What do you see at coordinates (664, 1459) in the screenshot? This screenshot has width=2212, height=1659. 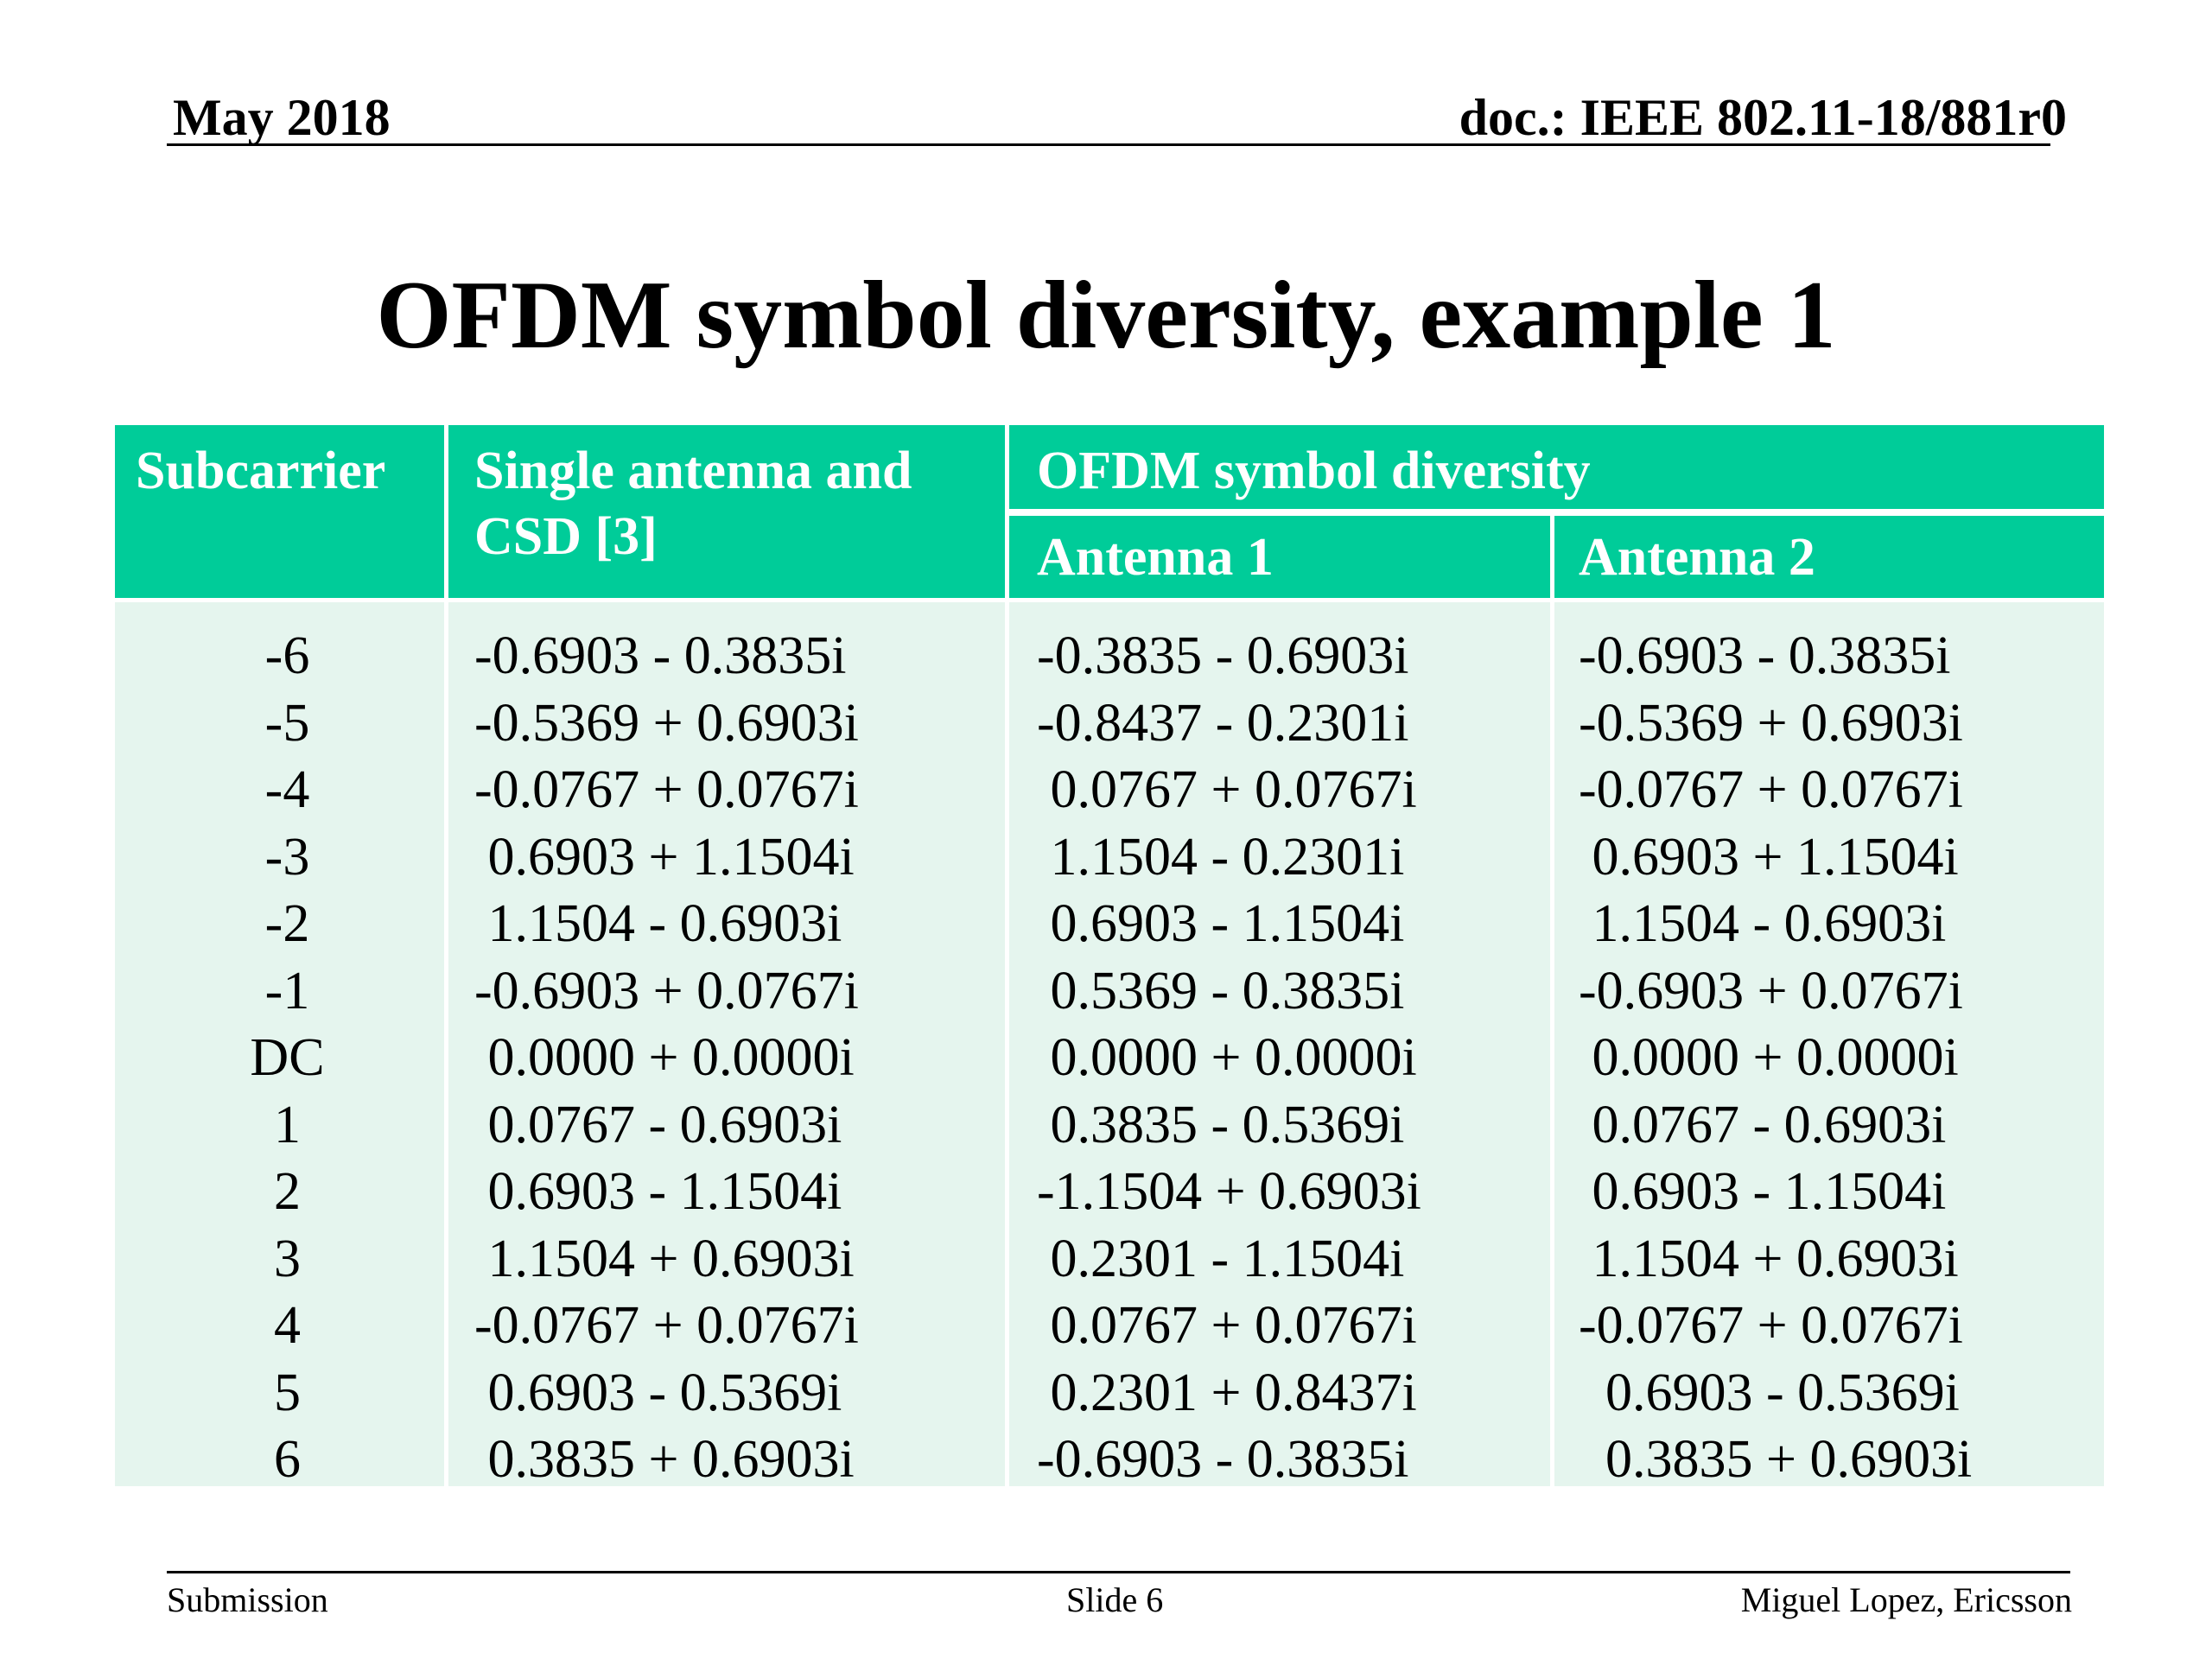 I see `single-antenna-cell: 0.3835 + 0.6903i` at bounding box center [664, 1459].